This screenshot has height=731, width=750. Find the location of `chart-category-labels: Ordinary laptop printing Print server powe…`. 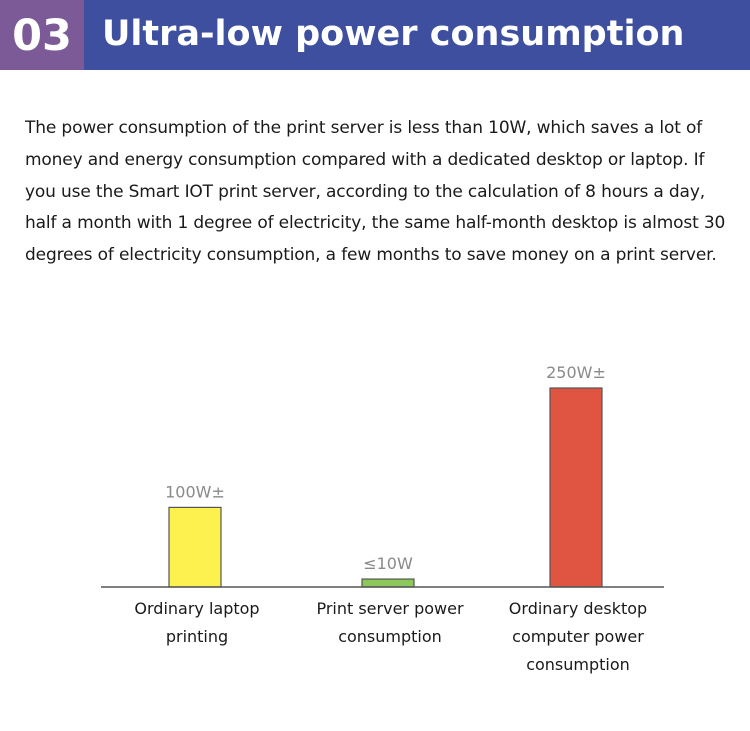

chart-category-labels: Ordinary laptop printing Print server powe… is located at coordinates (390, 636).